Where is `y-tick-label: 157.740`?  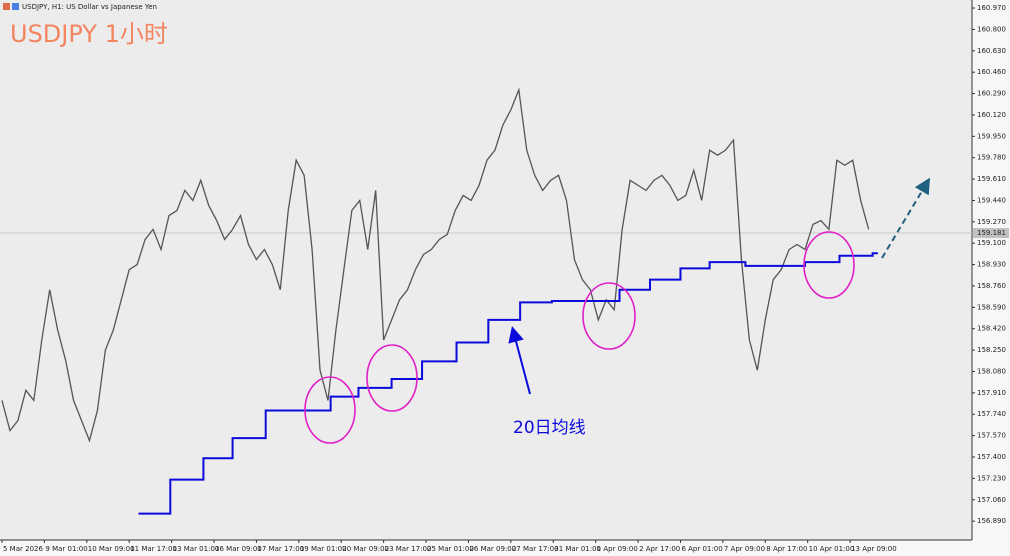 y-tick-label: 157.740 is located at coordinates (991, 414).